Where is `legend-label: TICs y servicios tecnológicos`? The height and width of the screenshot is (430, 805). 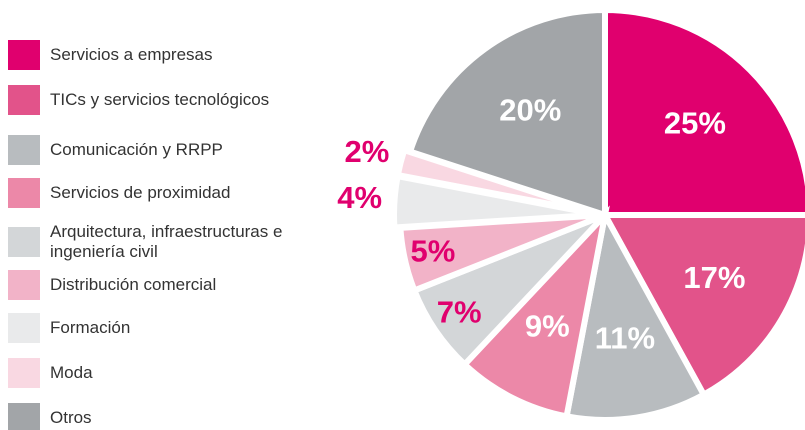
legend-label: TICs y servicios tecnológicos is located at coordinates (160, 99).